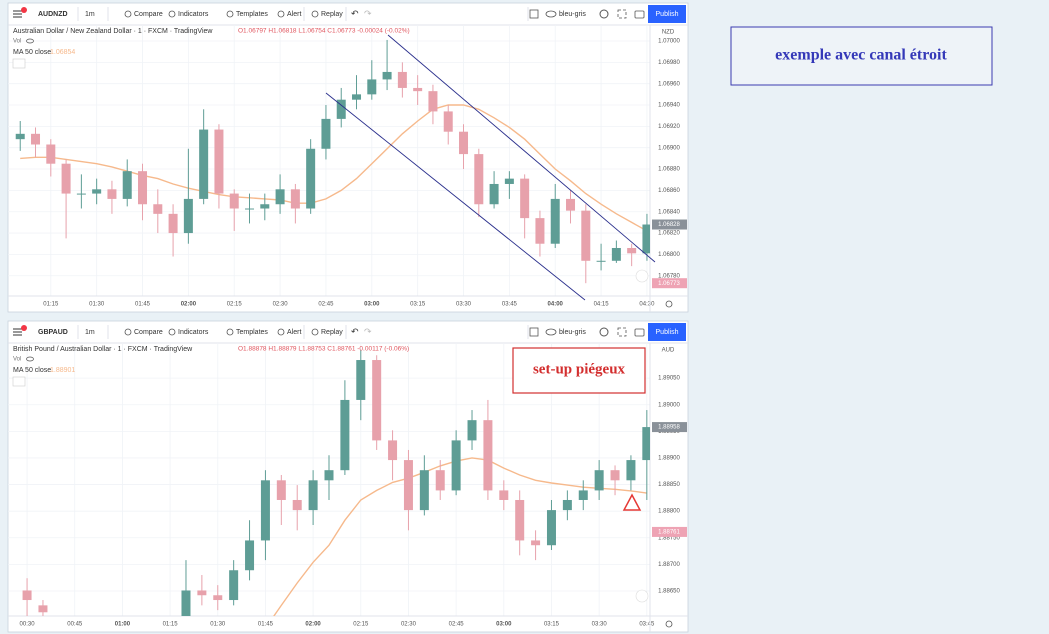  What do you see at coordinates (143, 305) in the screenshot?
I see `x-tick-label: 01:45` at bounding box center [143, 305].